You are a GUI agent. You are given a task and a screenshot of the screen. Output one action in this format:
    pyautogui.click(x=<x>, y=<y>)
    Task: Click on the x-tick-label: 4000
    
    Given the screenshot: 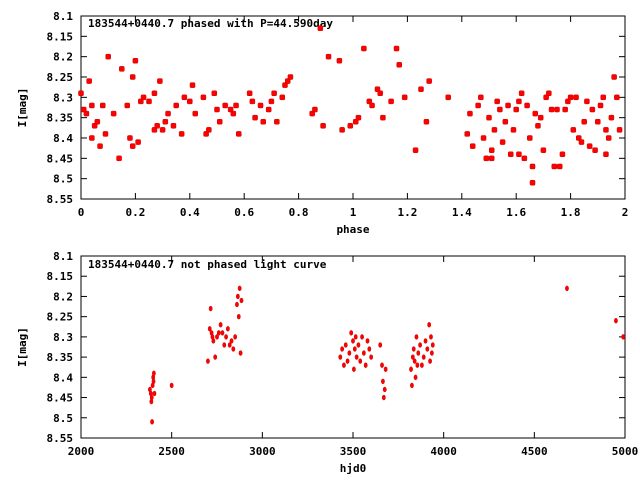 What is the action you would take?
    pyautogui.click(x=443, y=451)
    